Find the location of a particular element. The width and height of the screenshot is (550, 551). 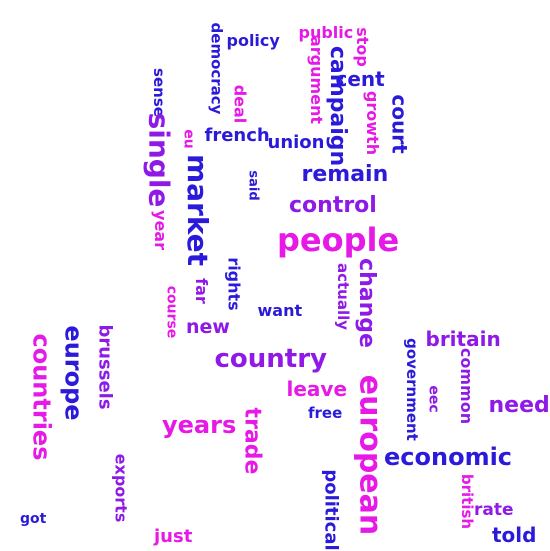

word-trade: trade is located at coordinates (251, 441).